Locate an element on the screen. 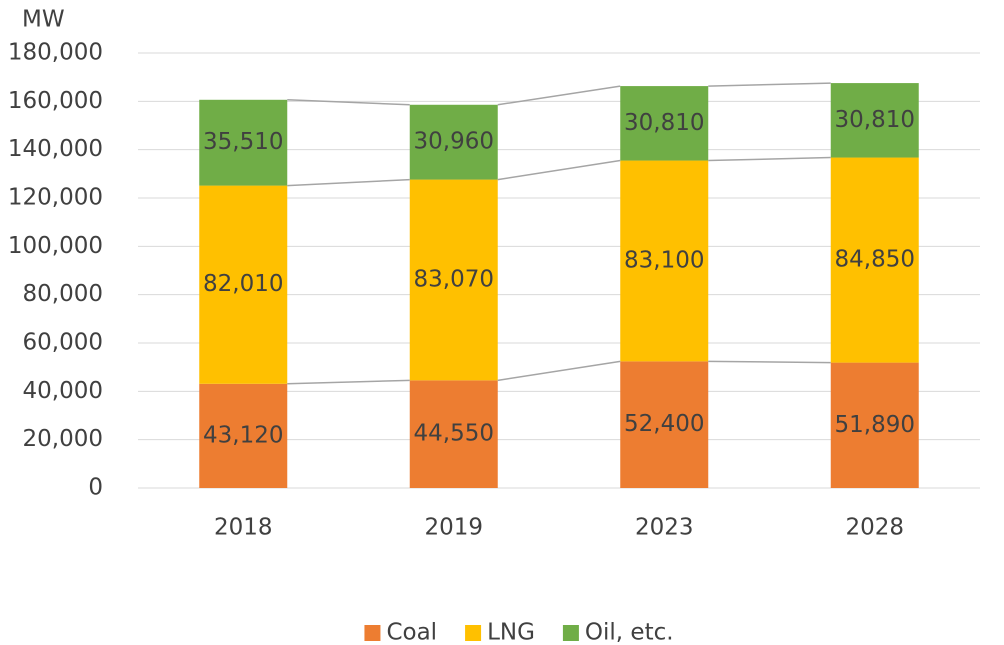 This screenshot has width=1004, height=645. data-label: 44,550 is located at coordinates (454, 434).